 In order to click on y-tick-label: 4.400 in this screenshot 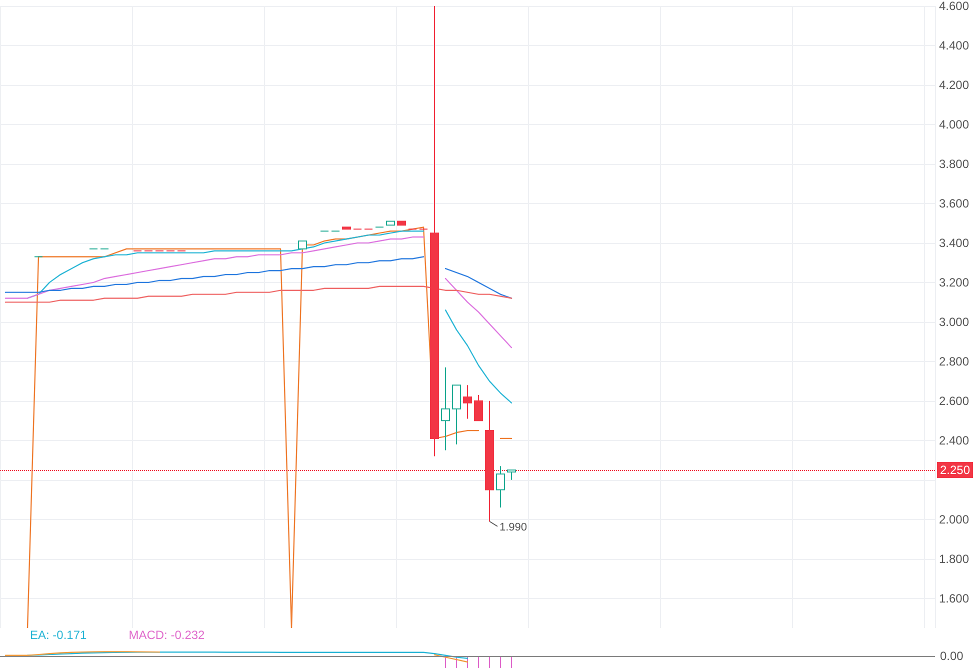, I will do `click(954, 45)`.